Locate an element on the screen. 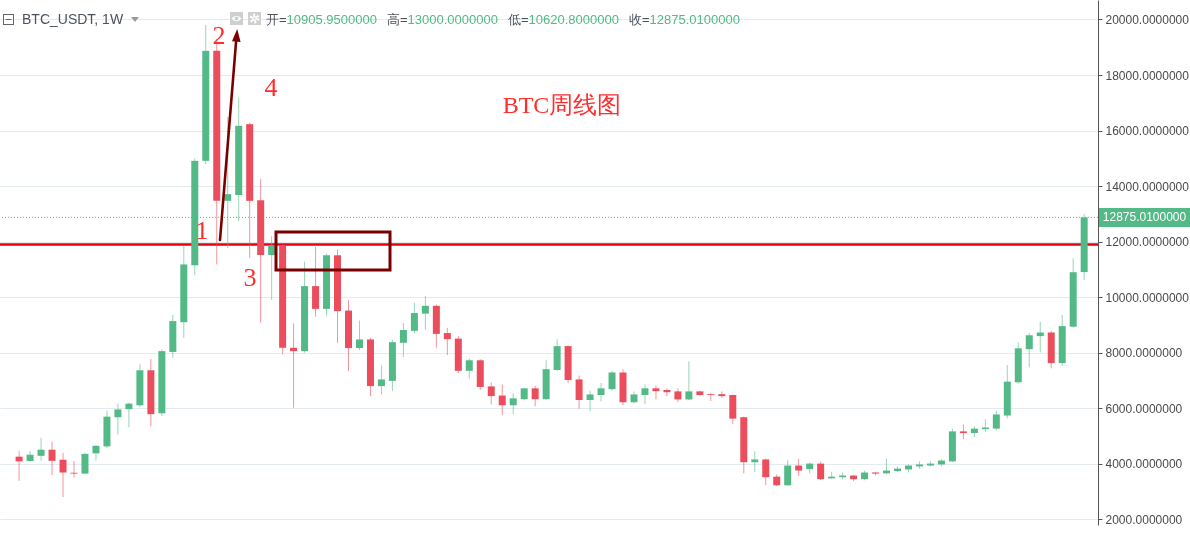  ref-line-label: 12875.0100000 is located at coordinates (1144, 217).